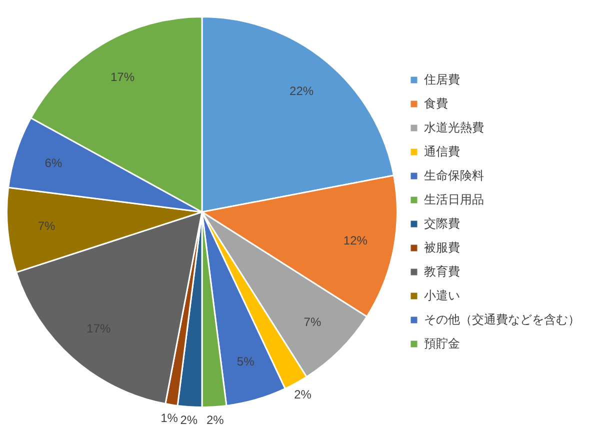  I want to click on legend-label: 預貯金, so click(442, 343).